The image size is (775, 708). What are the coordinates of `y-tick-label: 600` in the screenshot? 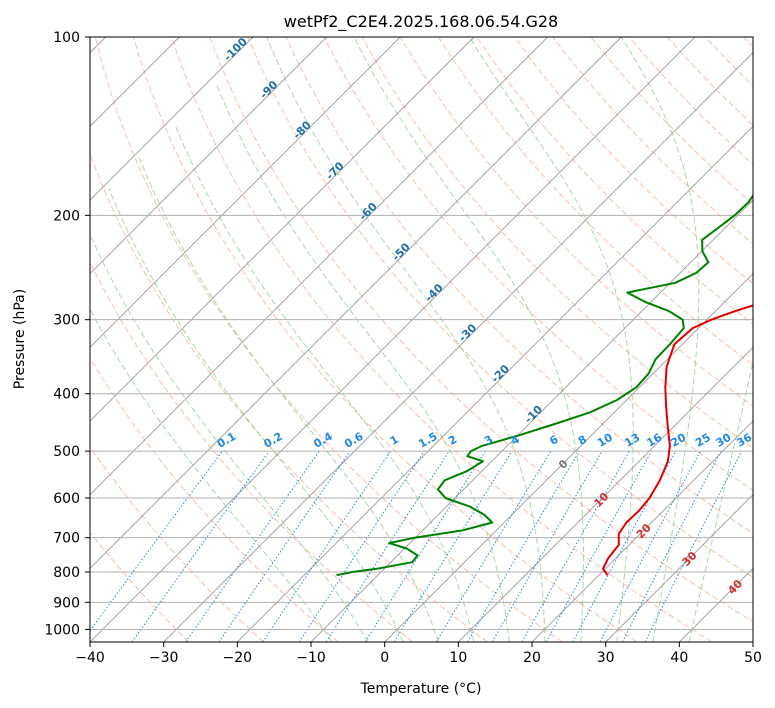 It's located at (66, 499).